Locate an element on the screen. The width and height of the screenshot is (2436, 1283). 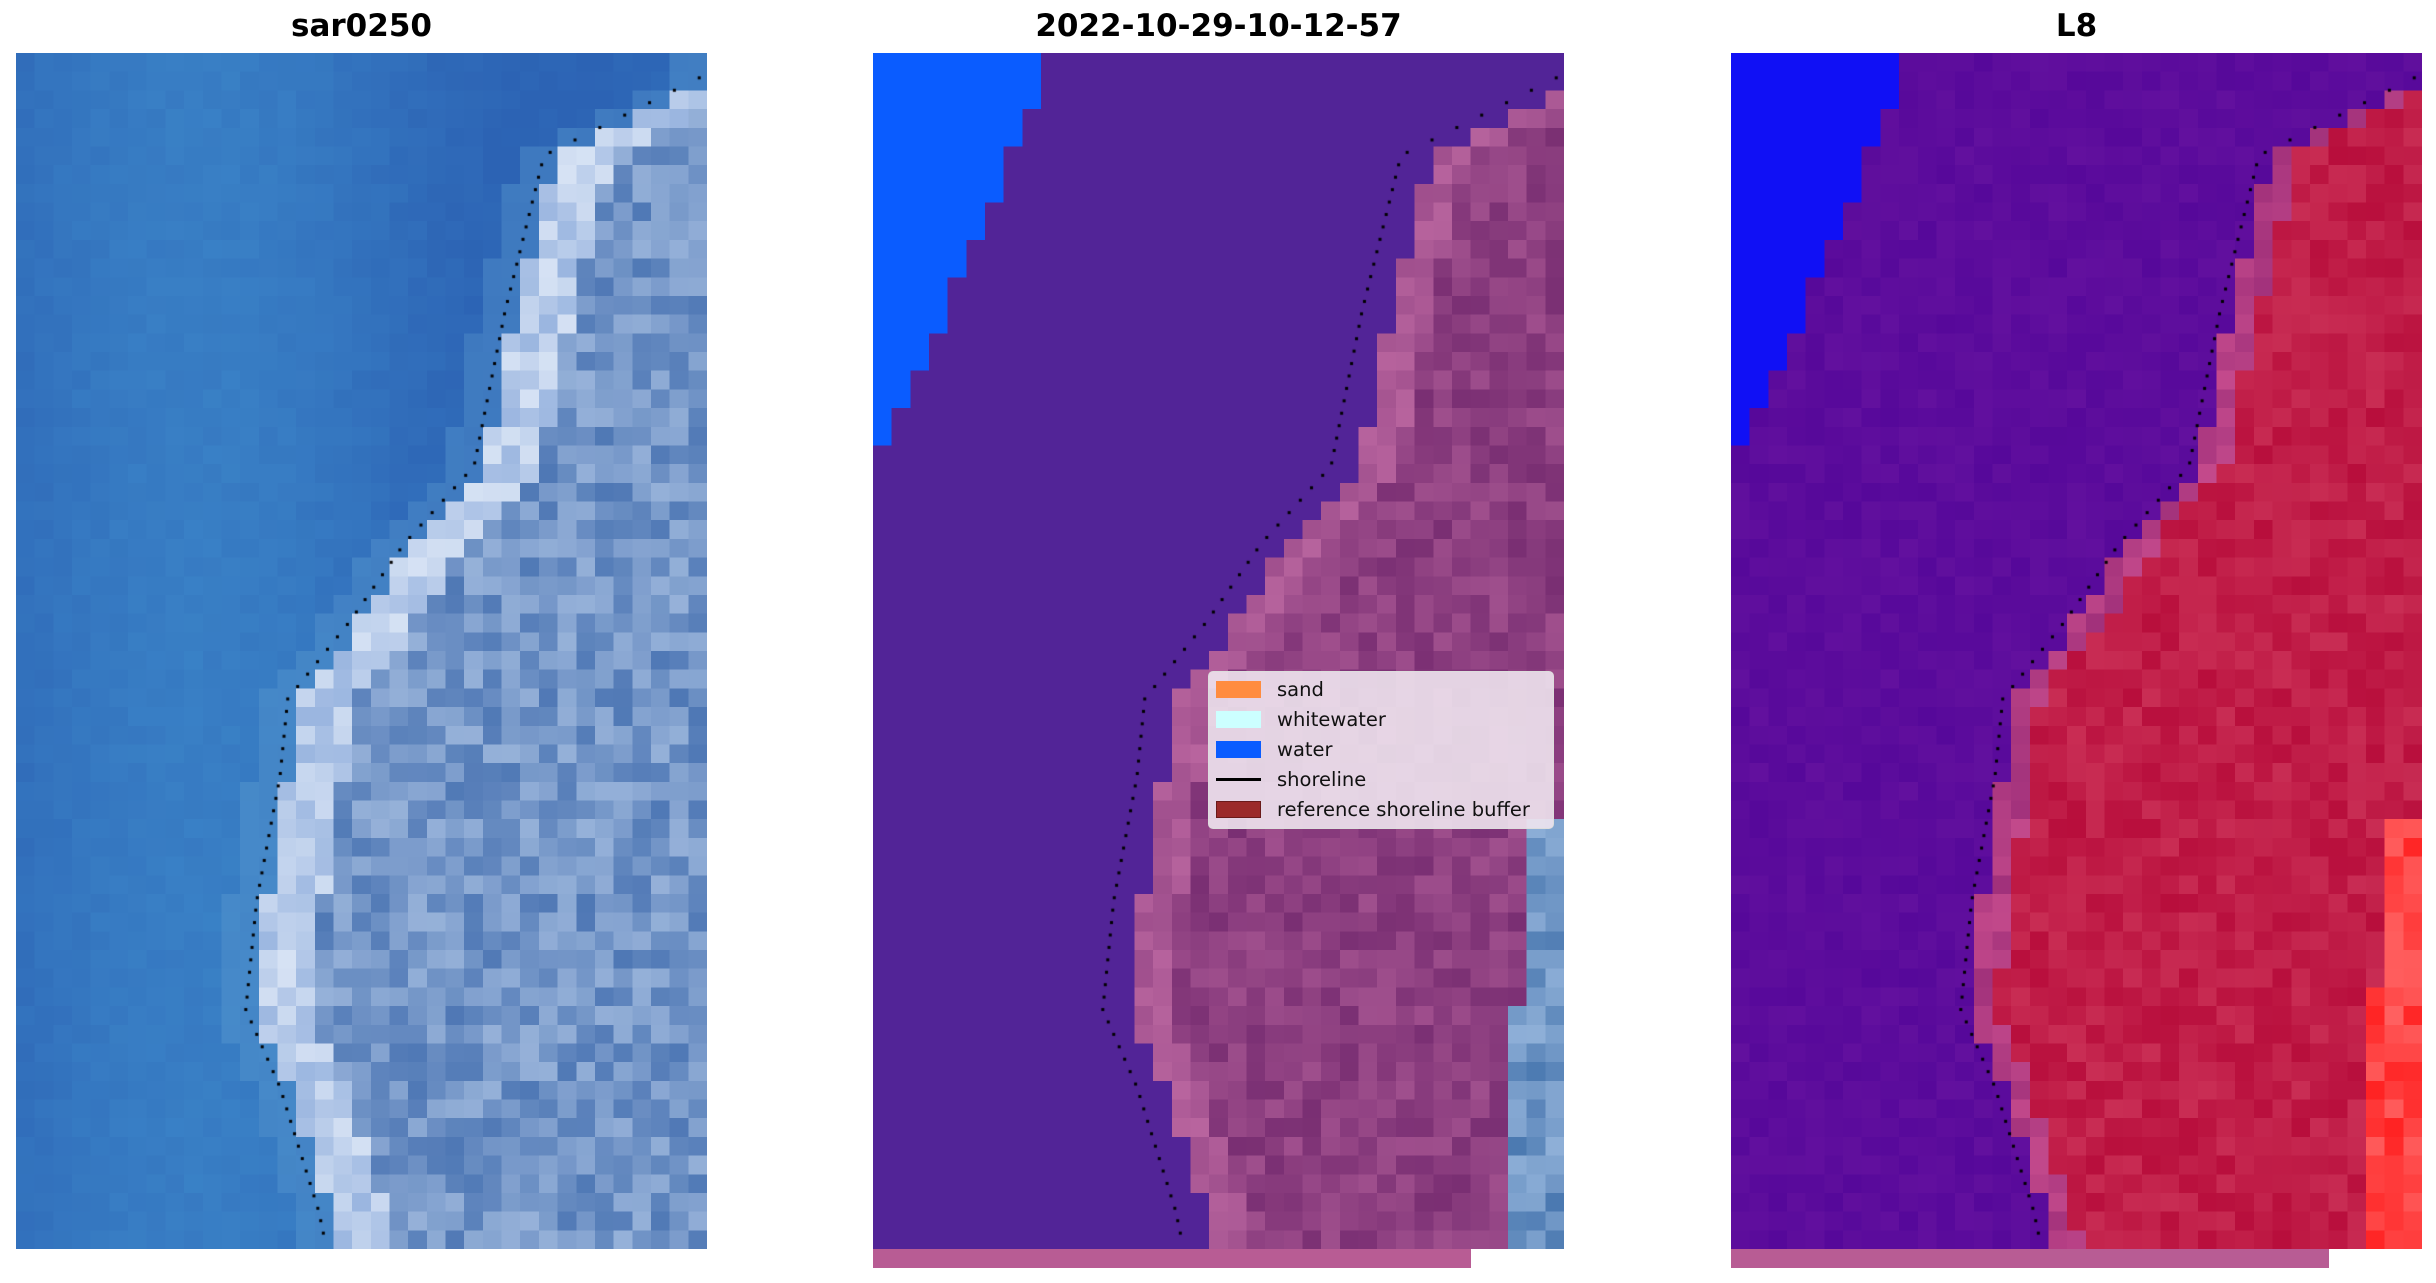
whitewater-swatch is located at coordinates (1238, 719).